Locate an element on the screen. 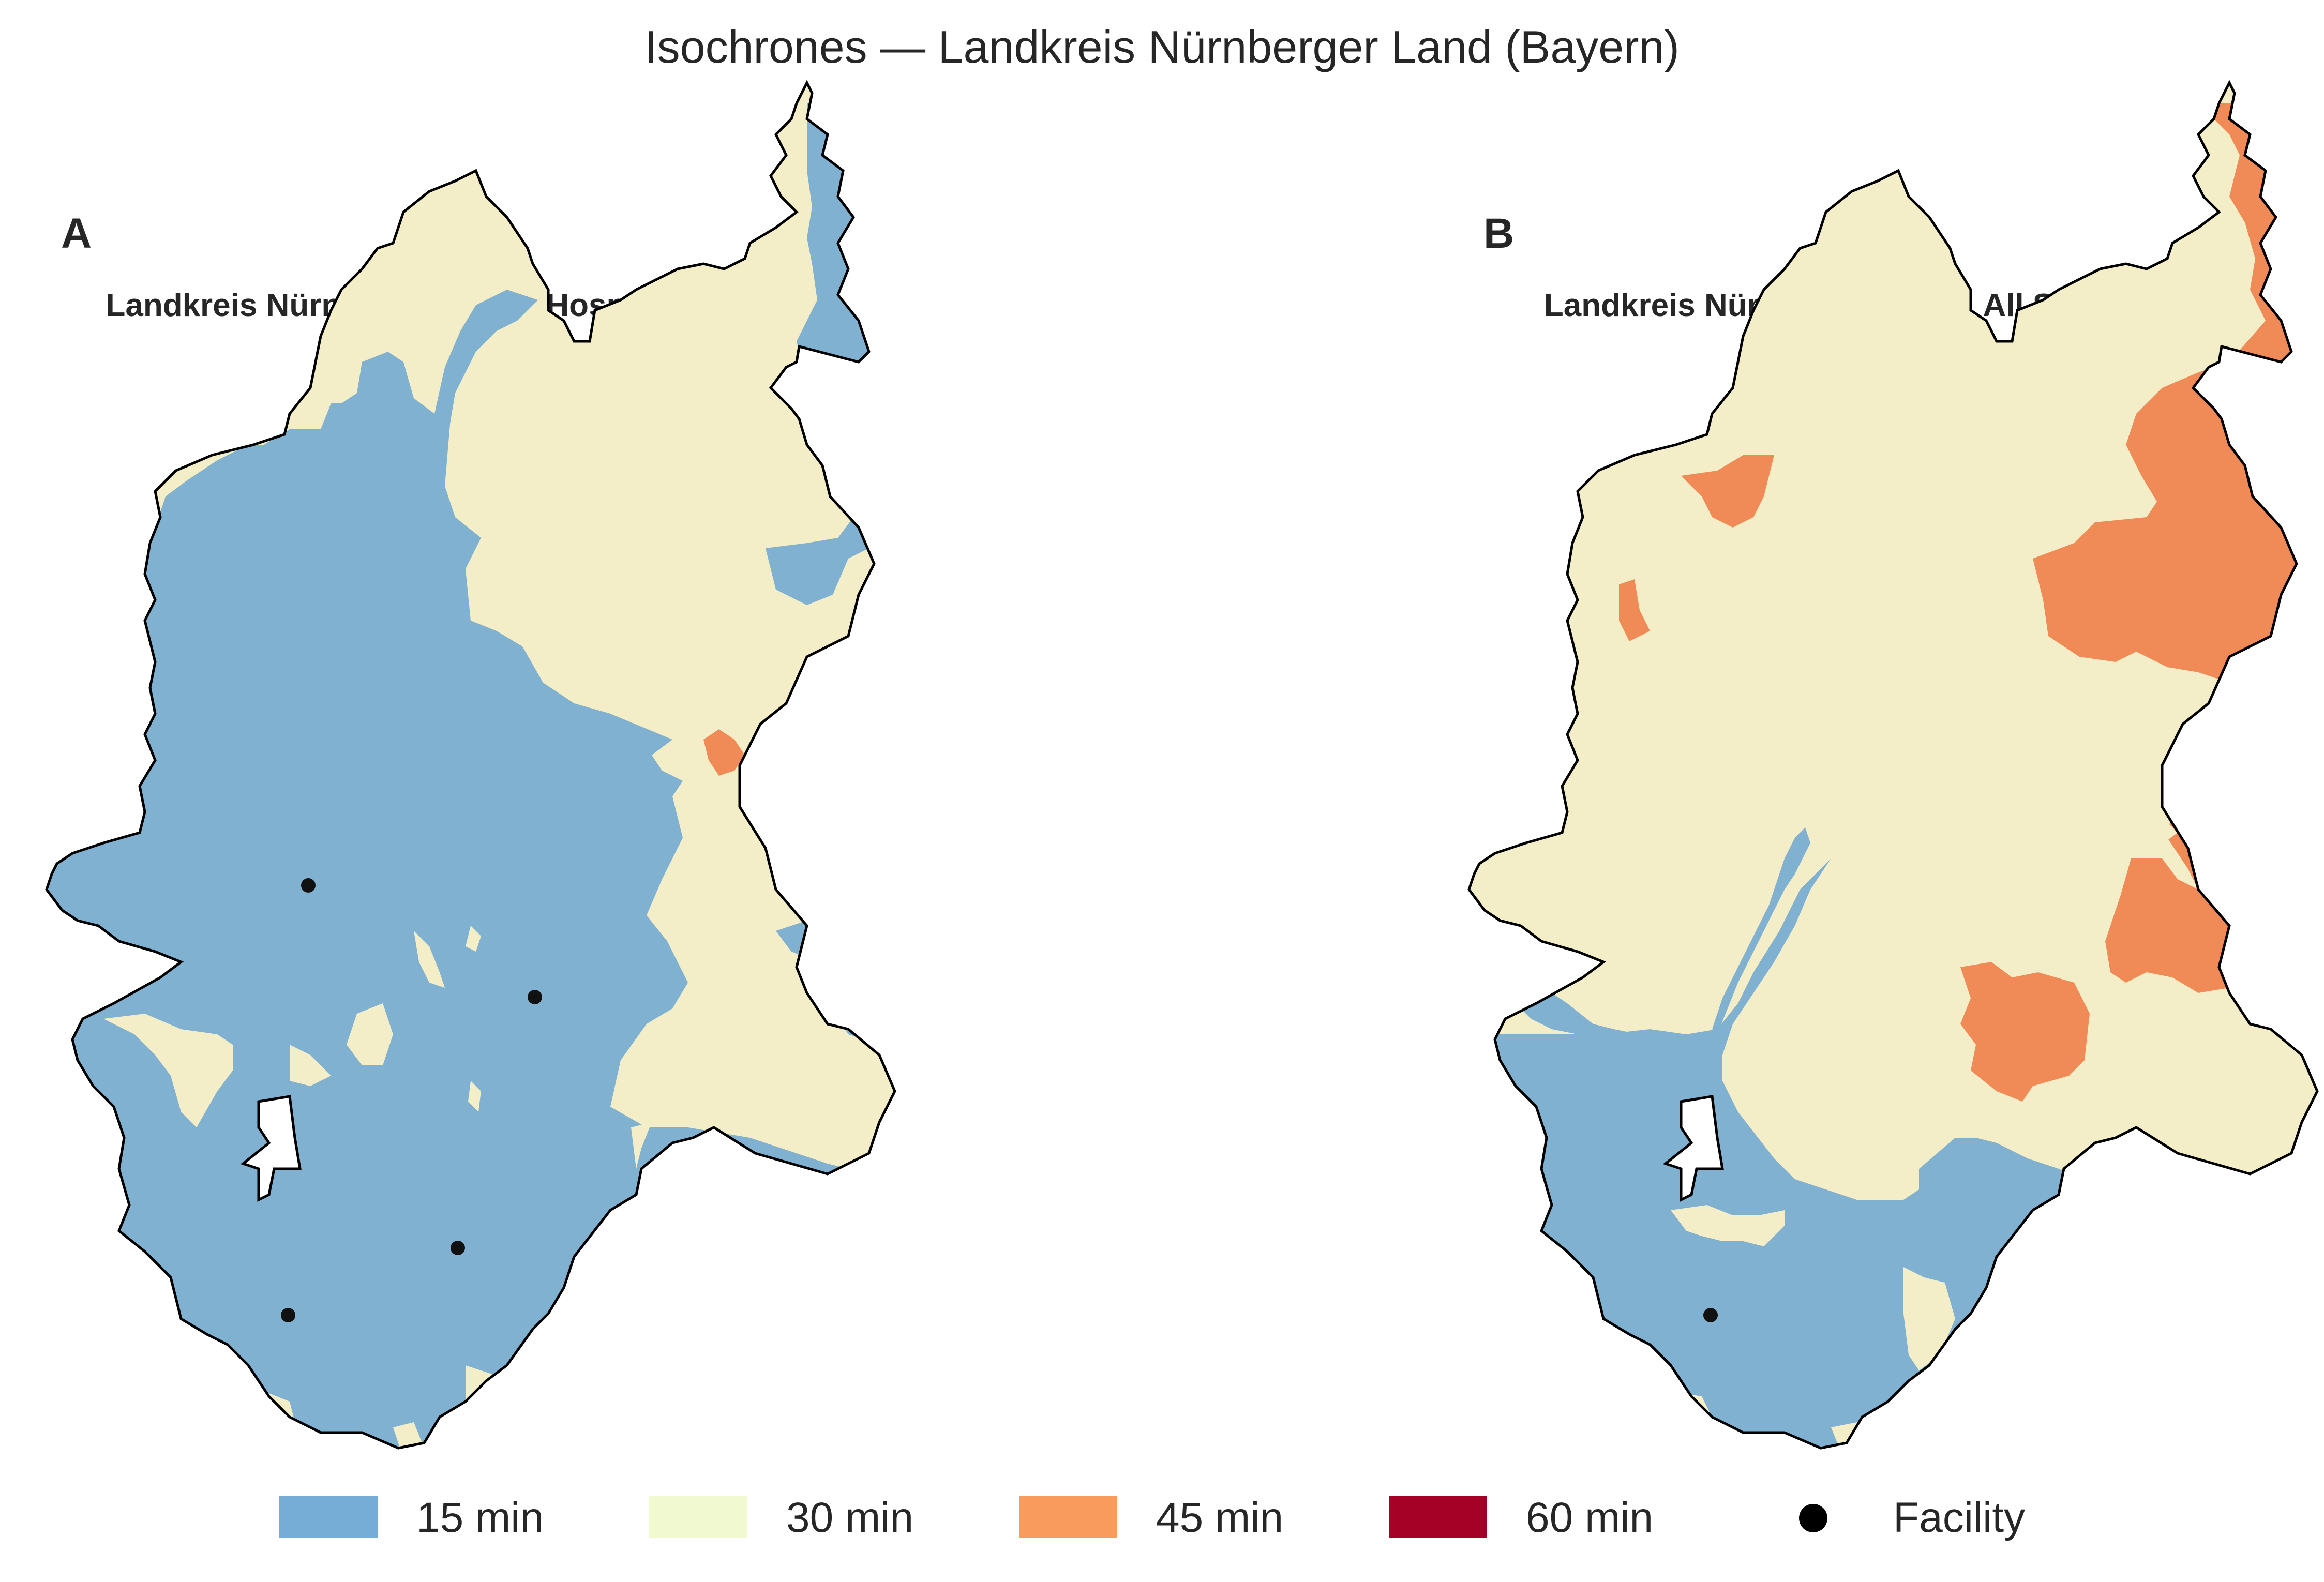  legend-label-30: 30 min is located at coordinates (850, 1517).